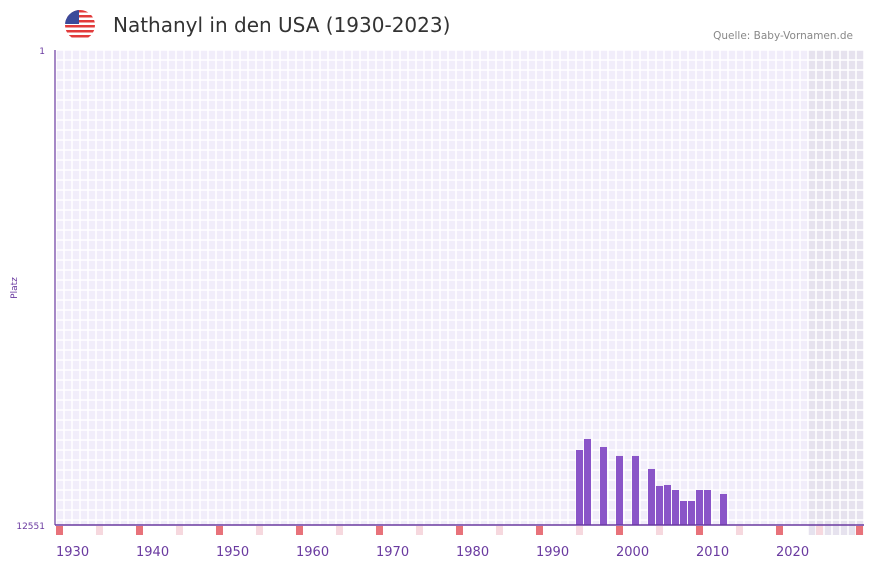 Image resolution: width=873 pixels, height=567 pixels. I want to click on bar-2005, so click(659, 505).